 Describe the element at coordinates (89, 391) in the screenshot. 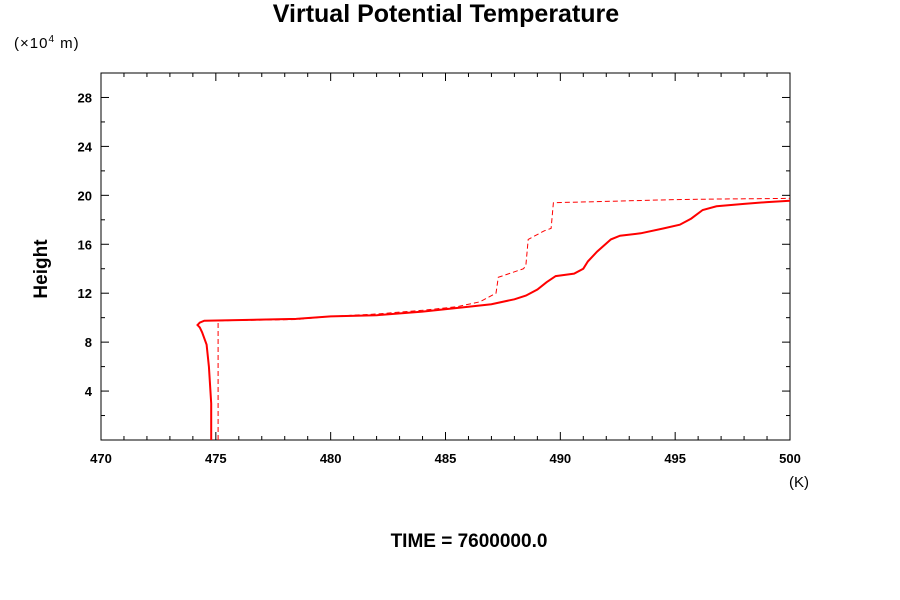

I see `y-tick-label: 4` at that location.